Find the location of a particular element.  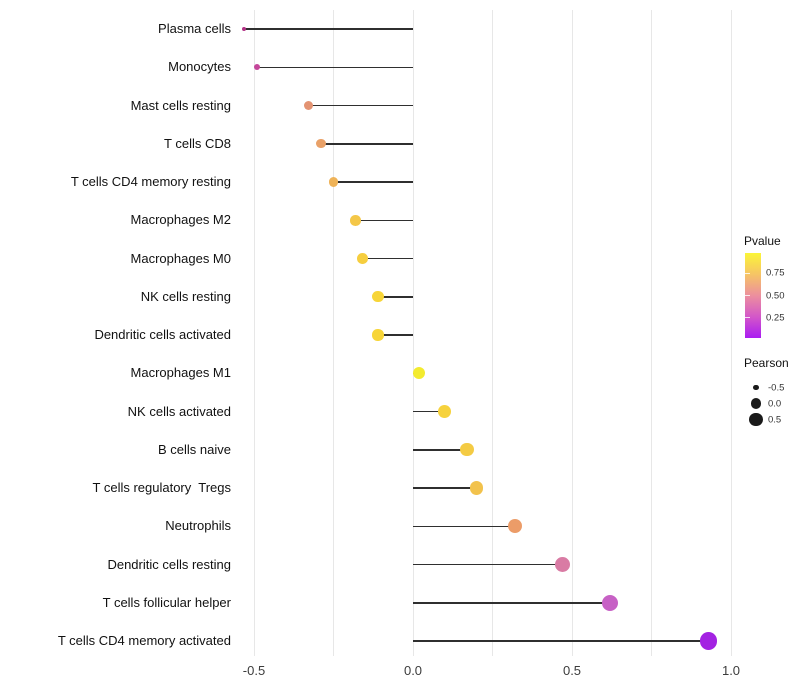

category-label: T cells CD8 is located at coordinates (197, 143).